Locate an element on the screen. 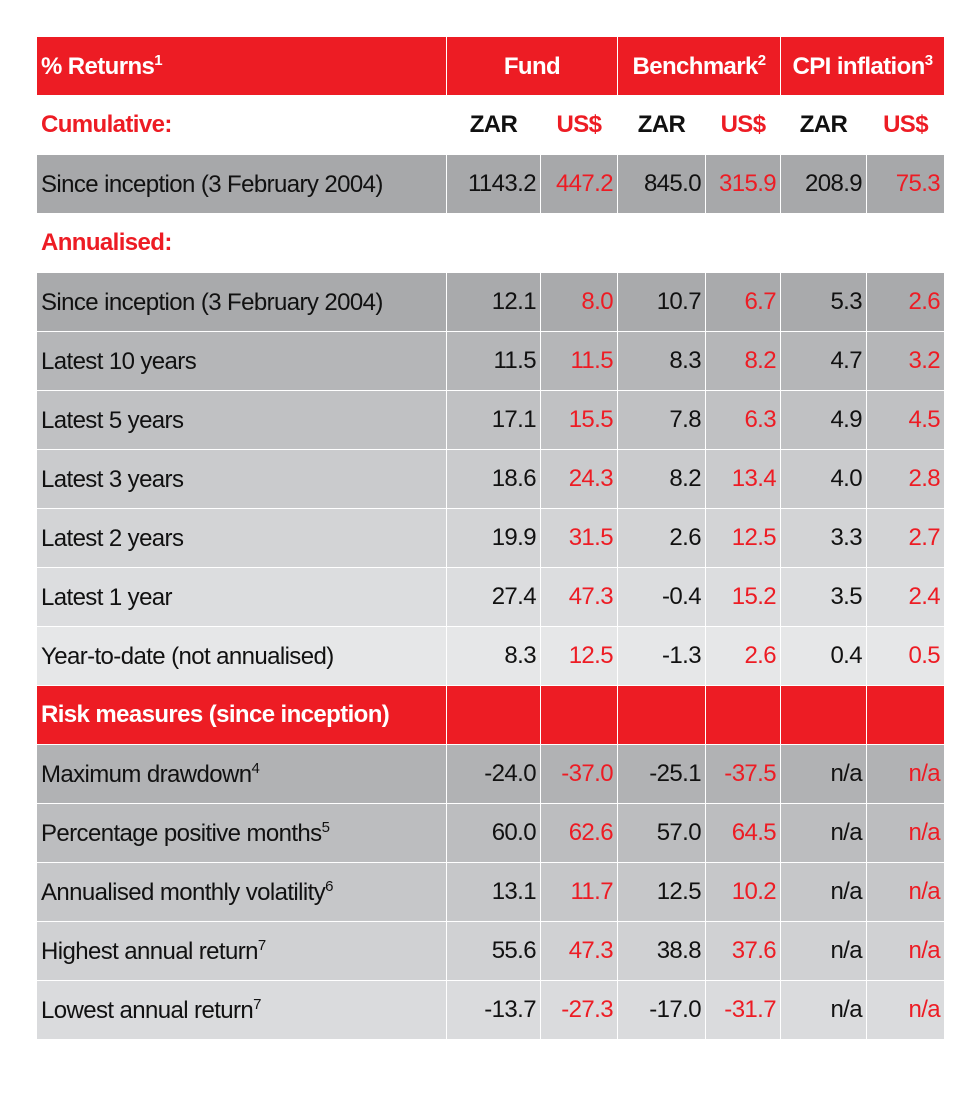 This screenshot has height=1093, width=980. table-row: Latest 10 years 11.5 11.5 8.3 8.2 4.7 3.2 is located at coordinates (491, 361).